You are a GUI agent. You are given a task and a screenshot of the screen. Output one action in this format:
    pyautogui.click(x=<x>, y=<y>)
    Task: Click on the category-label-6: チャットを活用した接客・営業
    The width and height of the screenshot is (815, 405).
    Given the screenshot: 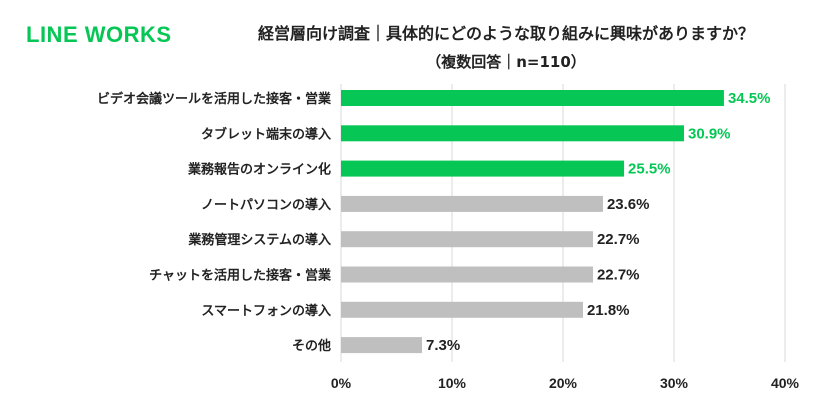 What is the action you would take?
    pyautogui.click(x=240, y=276)
    